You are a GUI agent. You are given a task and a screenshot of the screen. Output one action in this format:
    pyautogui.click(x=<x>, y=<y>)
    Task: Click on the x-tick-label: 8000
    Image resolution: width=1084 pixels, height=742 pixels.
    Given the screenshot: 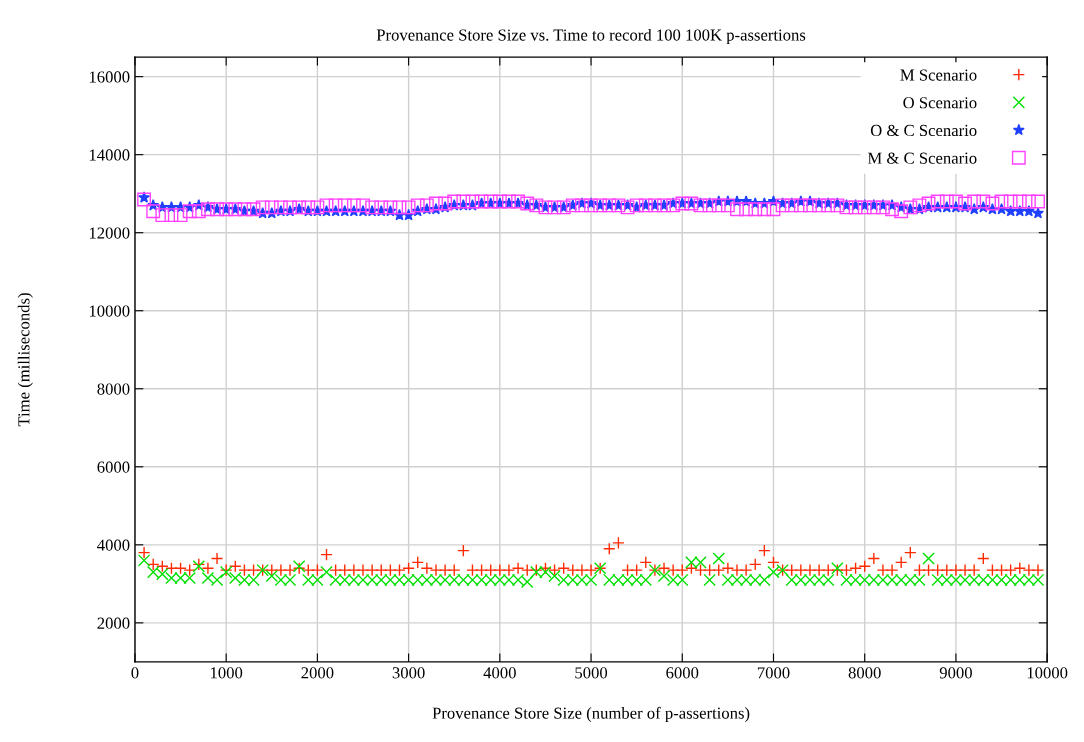 What is the action you would take?
    pyautogui.click(x=864, y=673)
    